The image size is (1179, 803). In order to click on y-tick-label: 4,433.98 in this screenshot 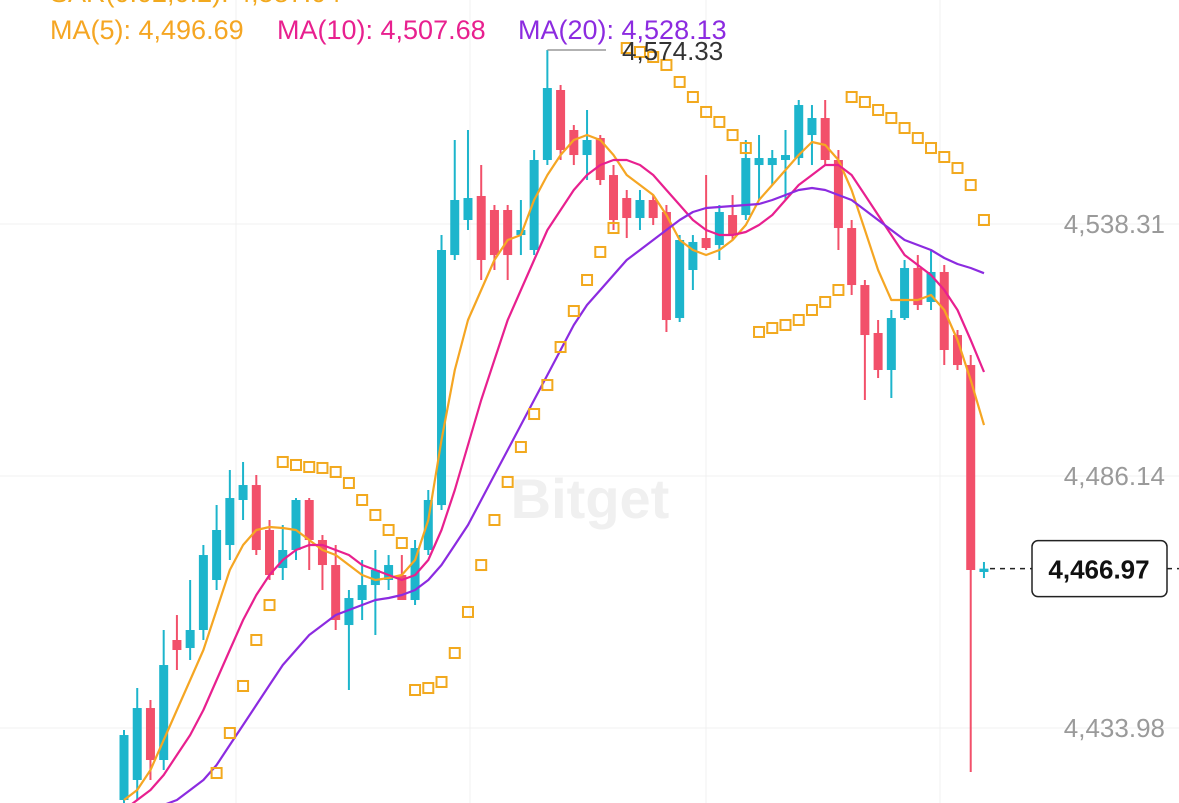, I will do `click(1114, 728)`.